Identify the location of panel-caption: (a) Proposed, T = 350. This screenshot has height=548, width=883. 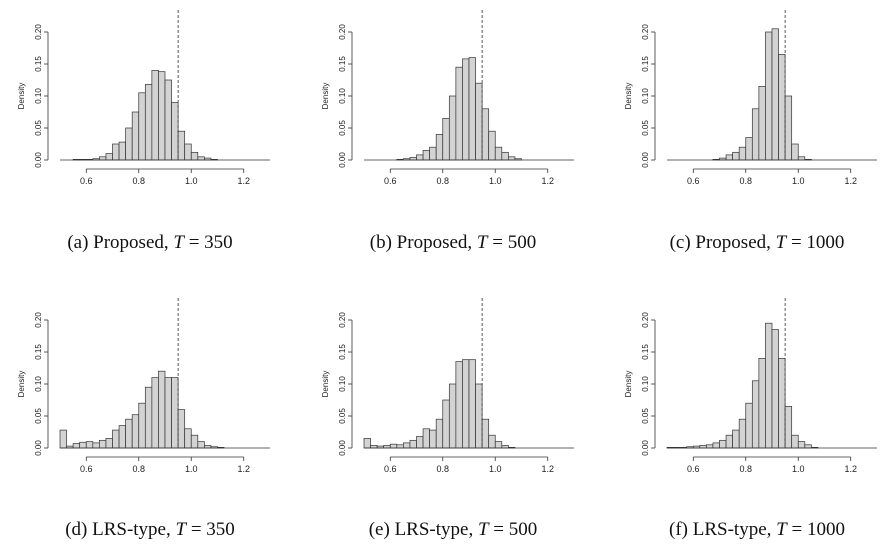
(149, 242).